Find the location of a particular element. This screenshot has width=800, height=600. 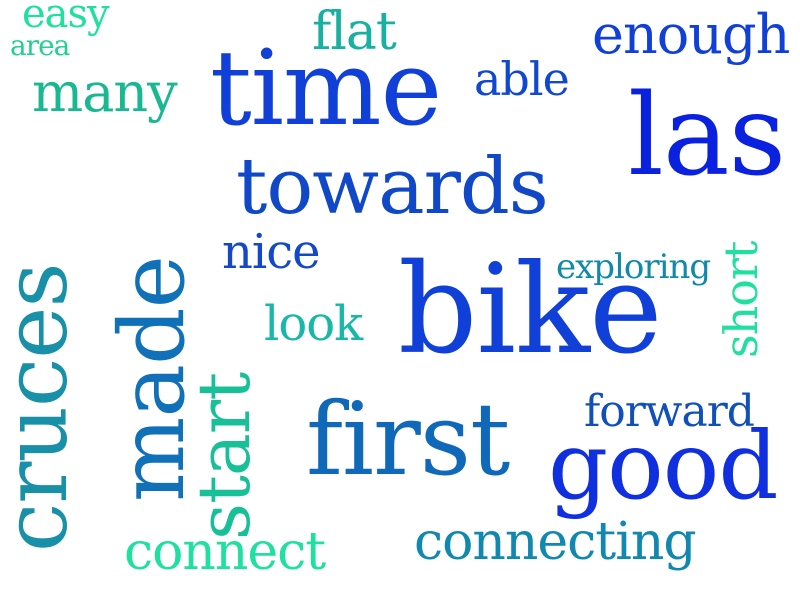

word-towards: towards is located at coordinates (392, 187).